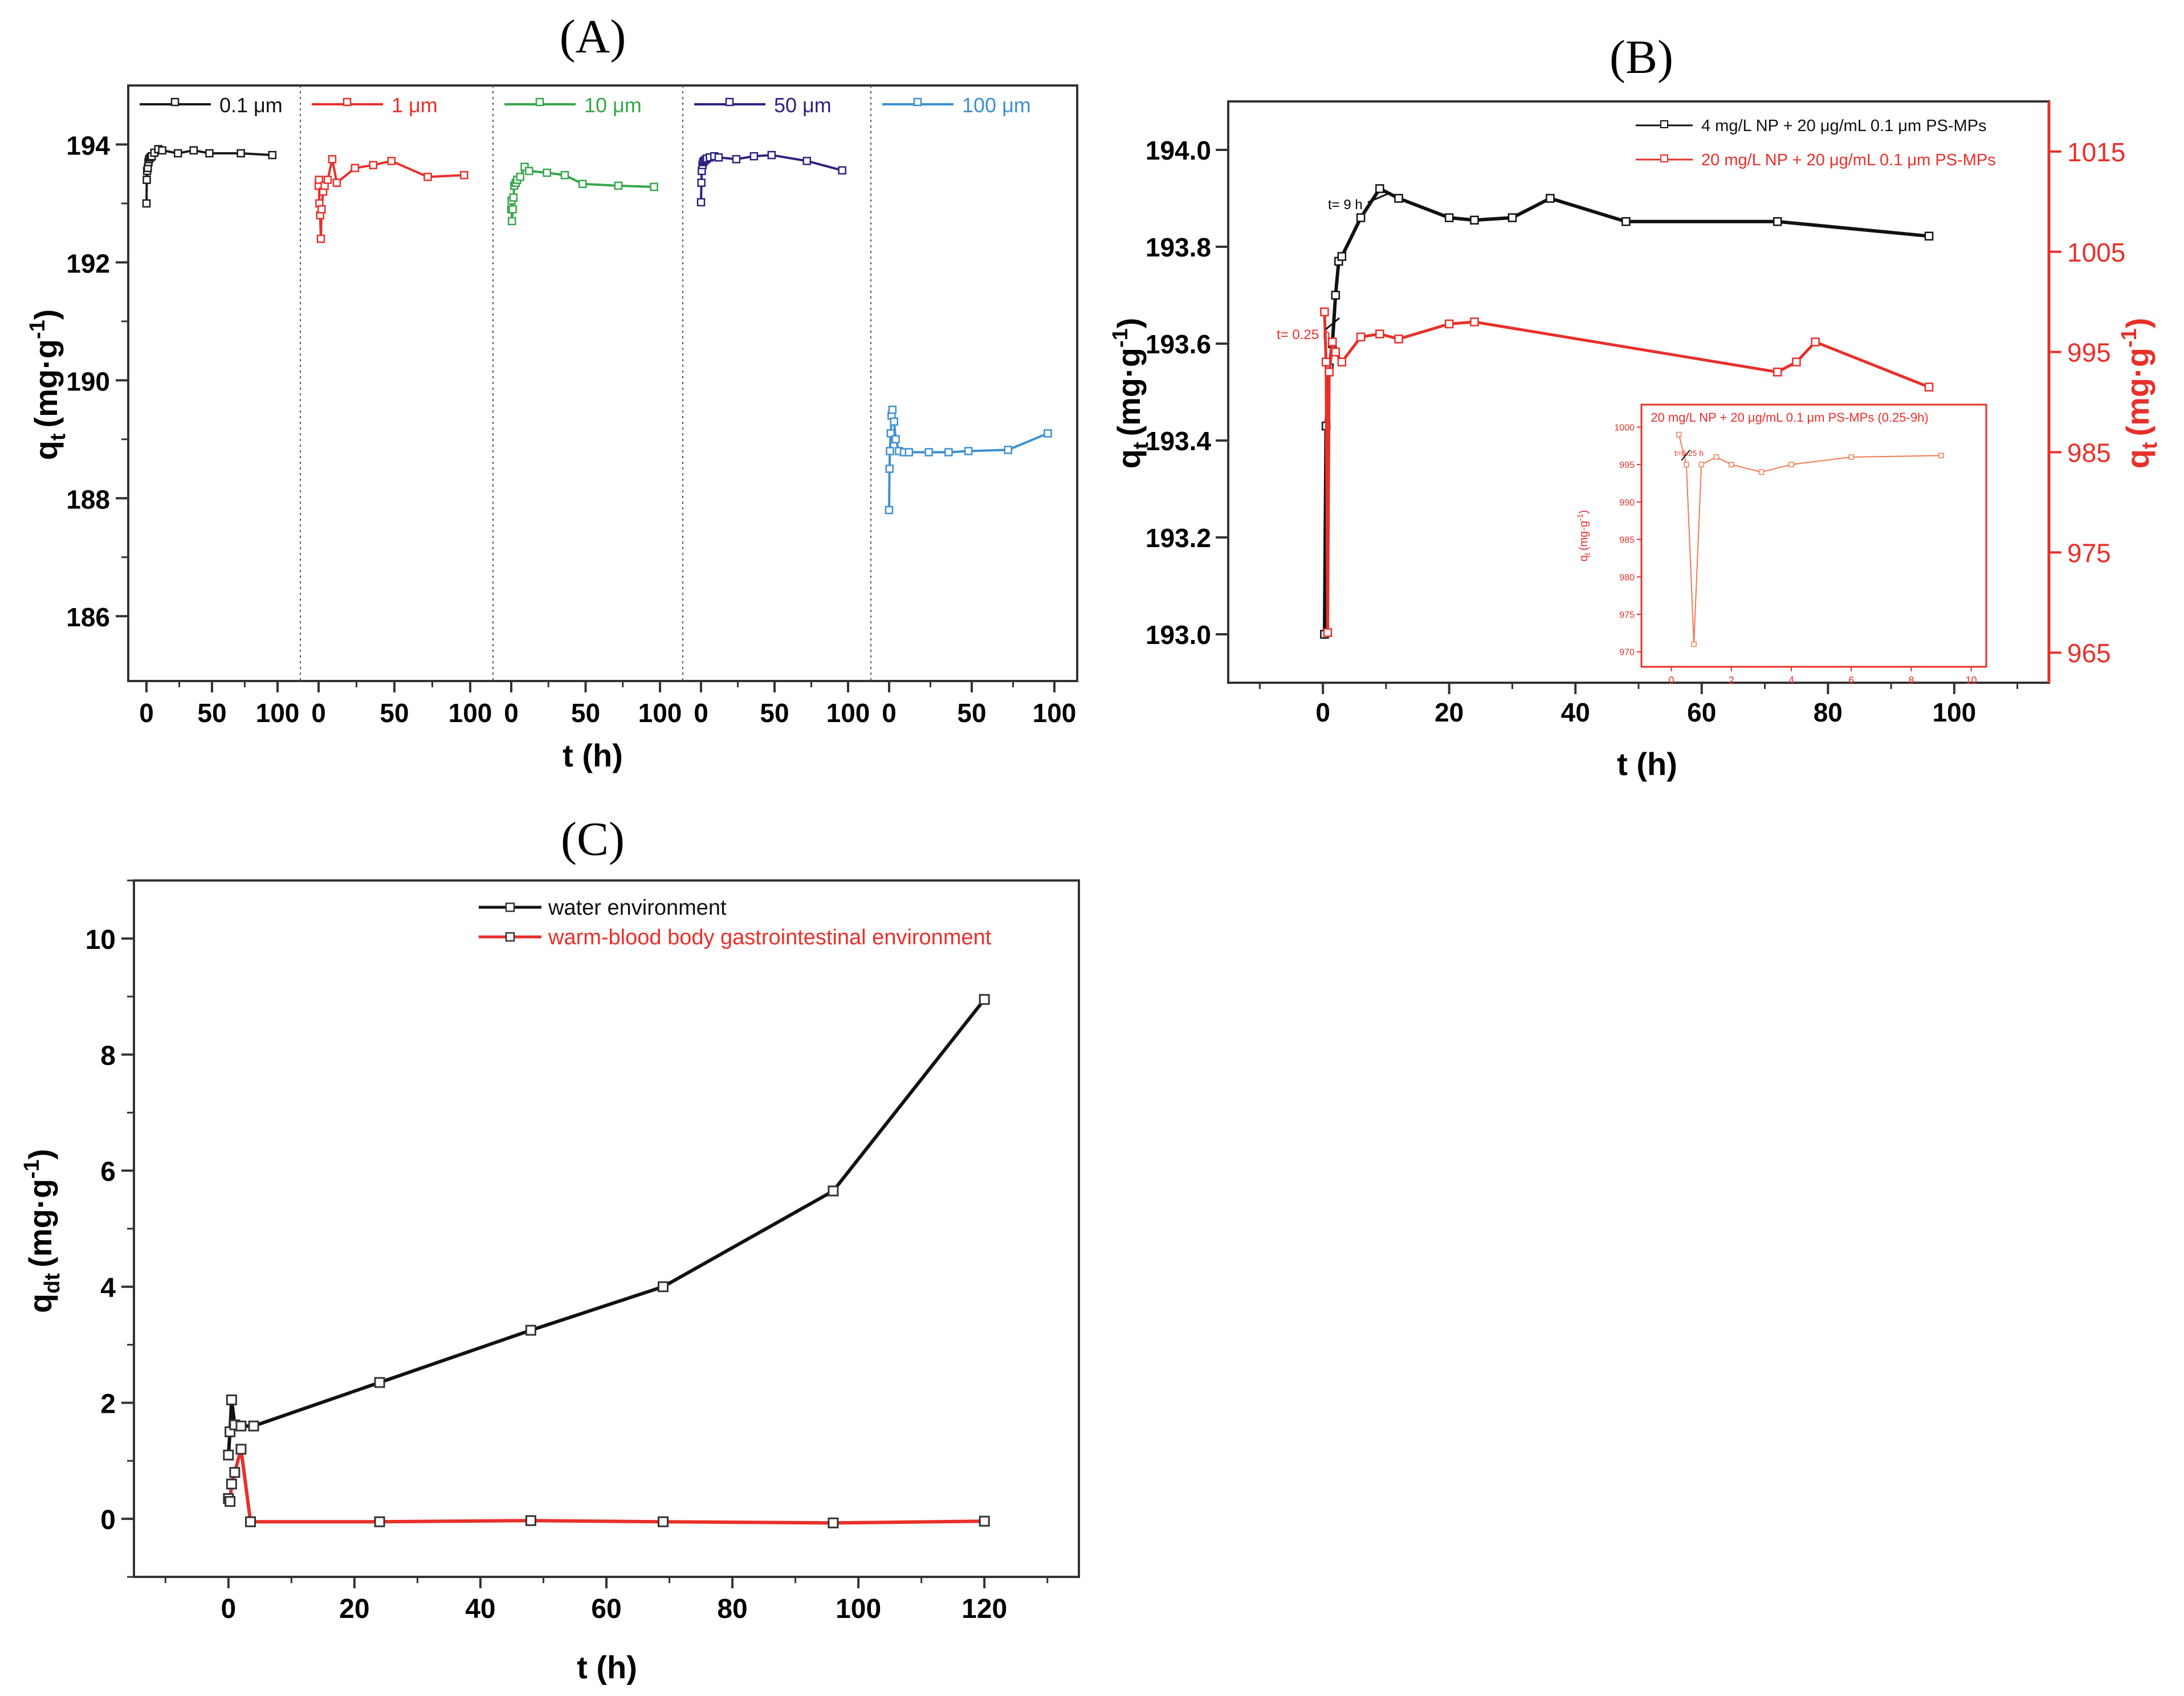  I want to click on panel-c-y-tick-label: 8, so click(108, 1056).